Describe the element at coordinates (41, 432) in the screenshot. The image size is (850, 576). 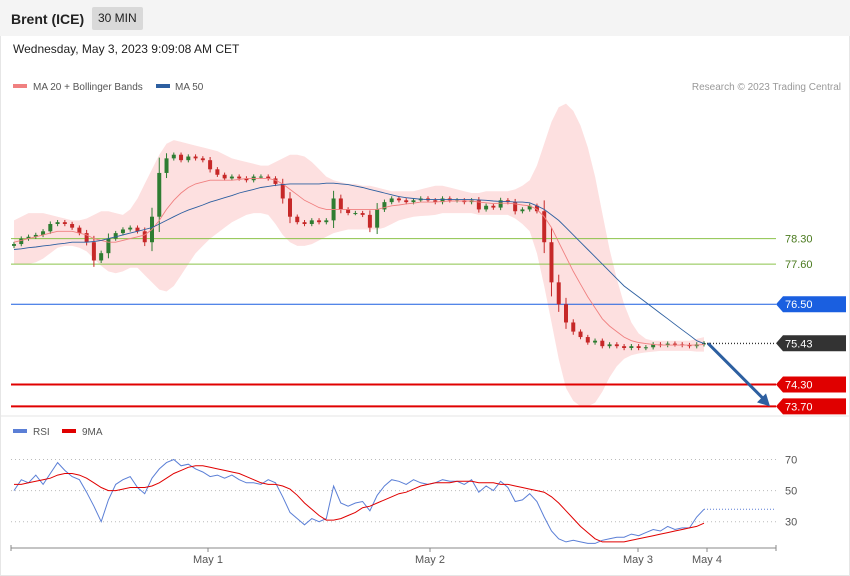
I see `legend-label-rsi: RSI` at that location.